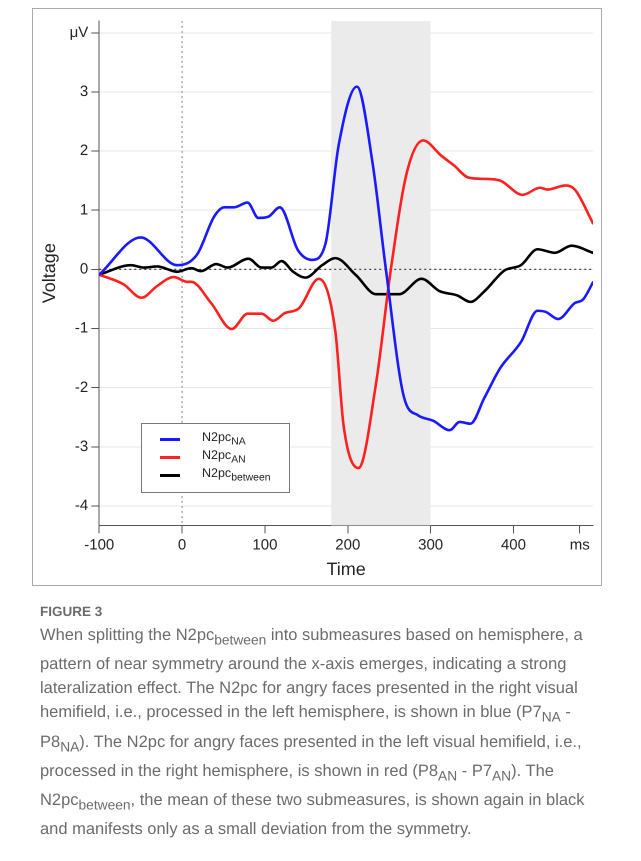 This screenshot has height=861, width=641. Describe the element at coordinates (224, 457) in the screenshot. I see `legend-label: N2pc$_{AN}$` at that location.